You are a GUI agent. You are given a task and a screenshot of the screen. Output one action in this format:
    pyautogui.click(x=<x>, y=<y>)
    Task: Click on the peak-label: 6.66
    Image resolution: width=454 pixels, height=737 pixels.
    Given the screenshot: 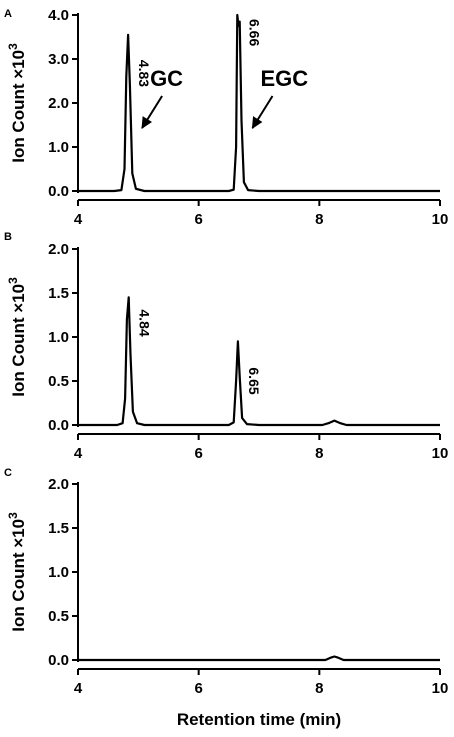 What is the action you would take?
    pyautogui.click(x=254, y=32)
    